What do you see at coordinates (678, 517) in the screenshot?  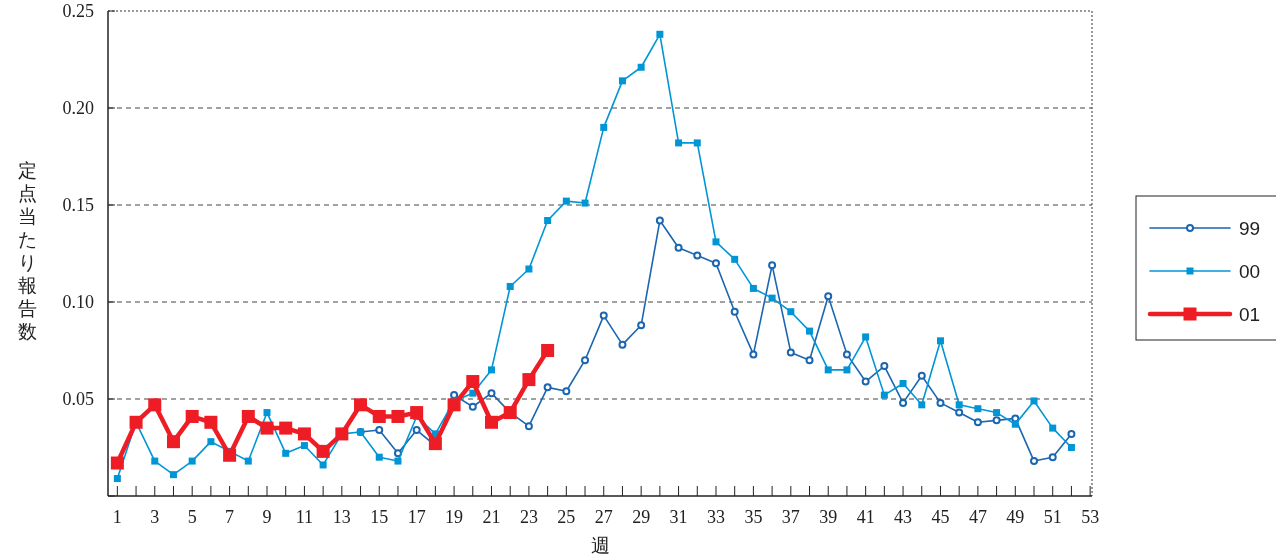 I see `x-tick-label: 31` at bounding box center [678, 517].